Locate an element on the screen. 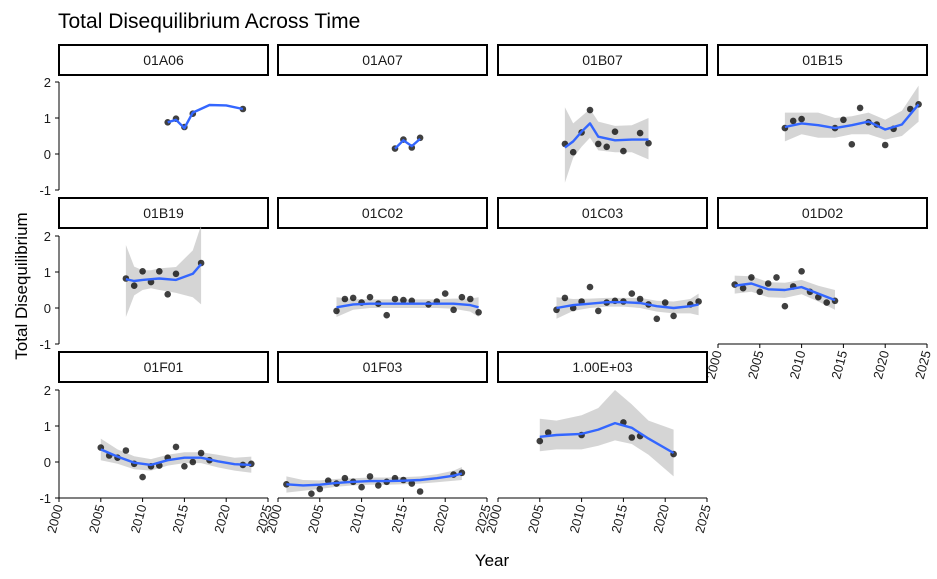 This screenshot has width=937, height=579. facet-strip-label: 01C03 is located at coordinates (602, 213).